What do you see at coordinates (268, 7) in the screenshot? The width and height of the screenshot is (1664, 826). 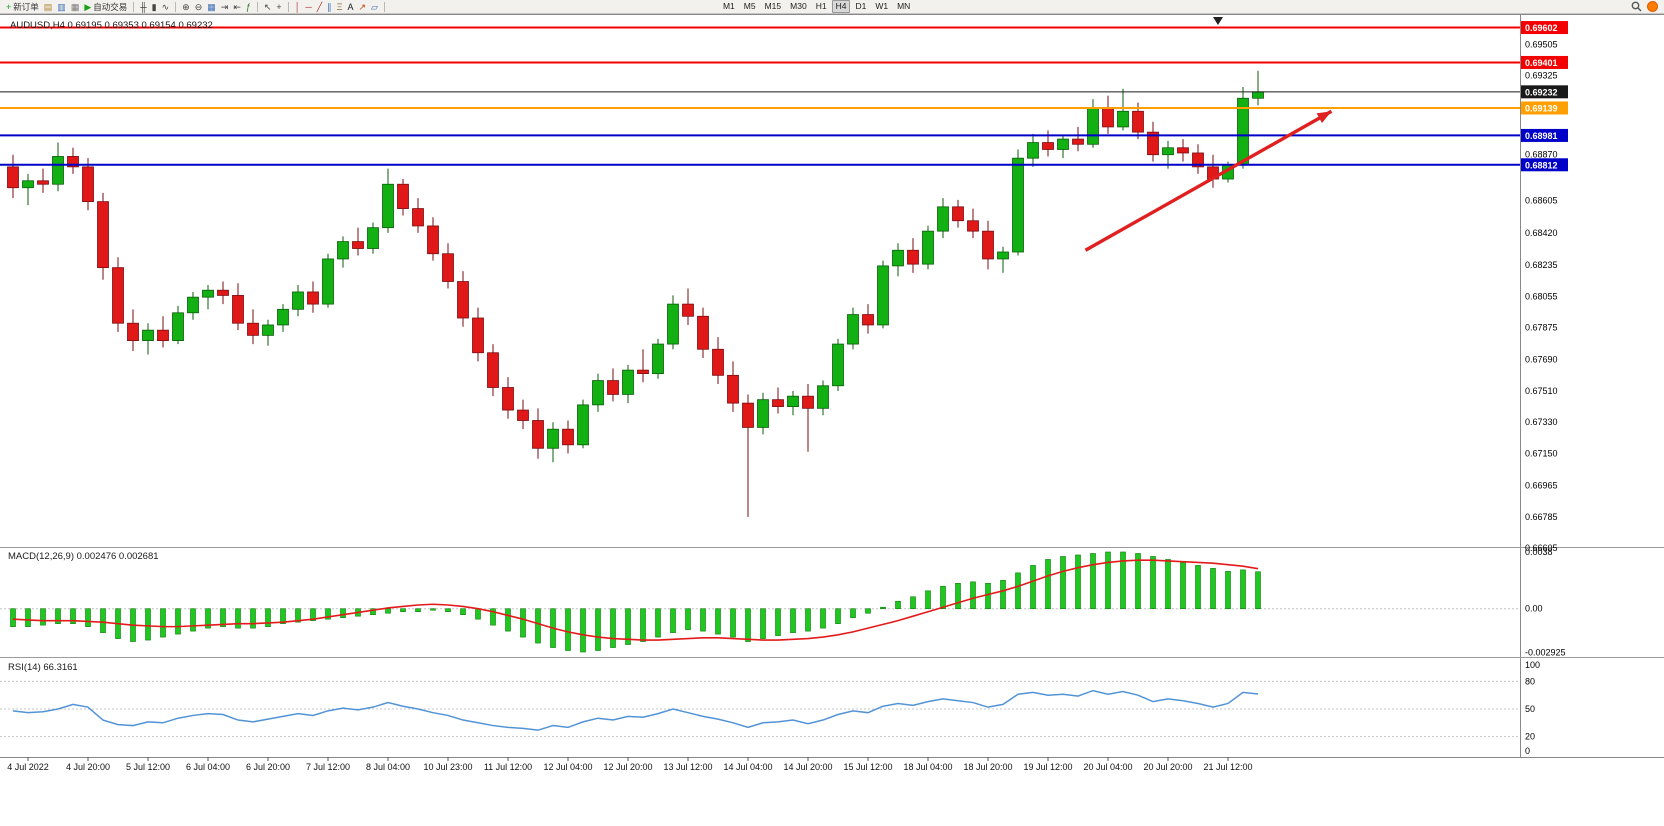 I see `cursor-icon: ↖` at bounding box center [268, 7].